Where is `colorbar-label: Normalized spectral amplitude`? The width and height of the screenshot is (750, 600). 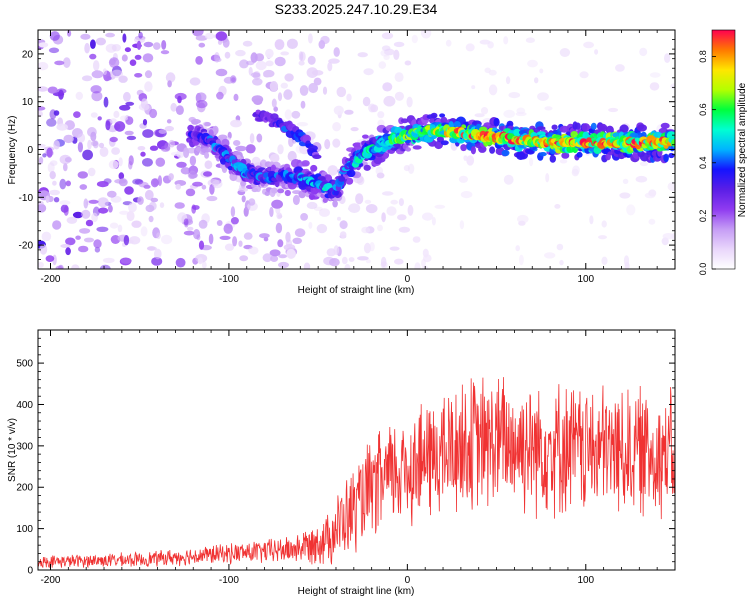
colorbar-label: Normalized spectral amplitude is located at coordinates (742, 149).